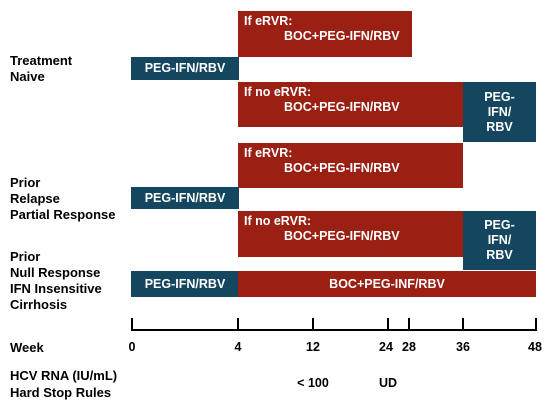  Describe the element at coordinates (334, 330) in the screenshot. I see `week-axis-line` at that location.